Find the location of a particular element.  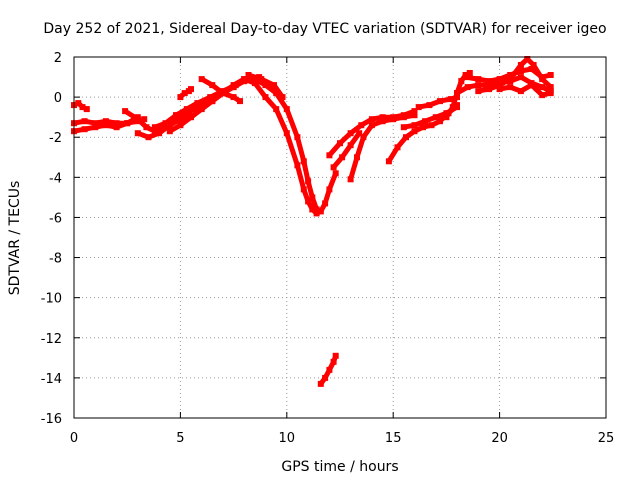

x-tick-label: 15 is located at coordinates (393, 438).